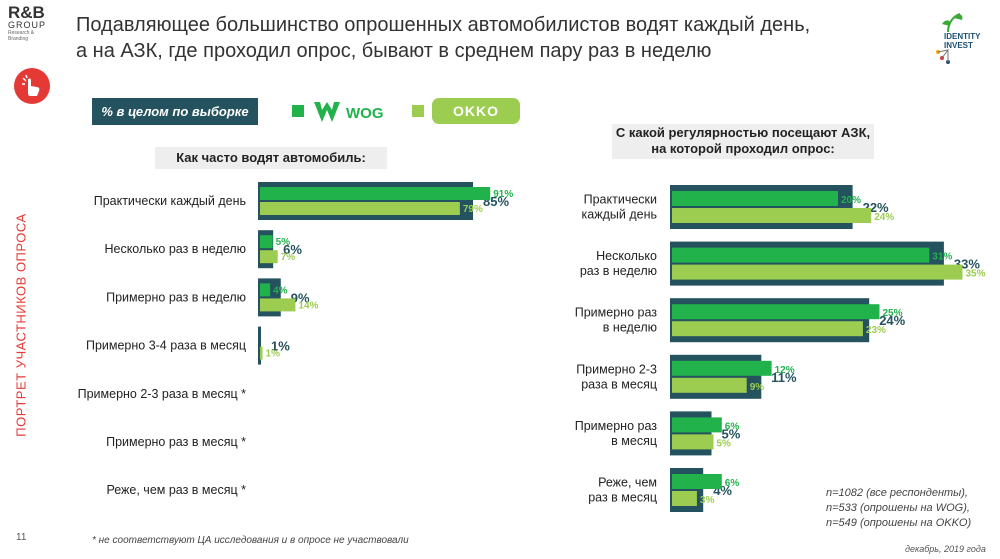  Describe the element at coordinates (784, 377) in the screenshot. I see `data-label-total: 11%` at that location.